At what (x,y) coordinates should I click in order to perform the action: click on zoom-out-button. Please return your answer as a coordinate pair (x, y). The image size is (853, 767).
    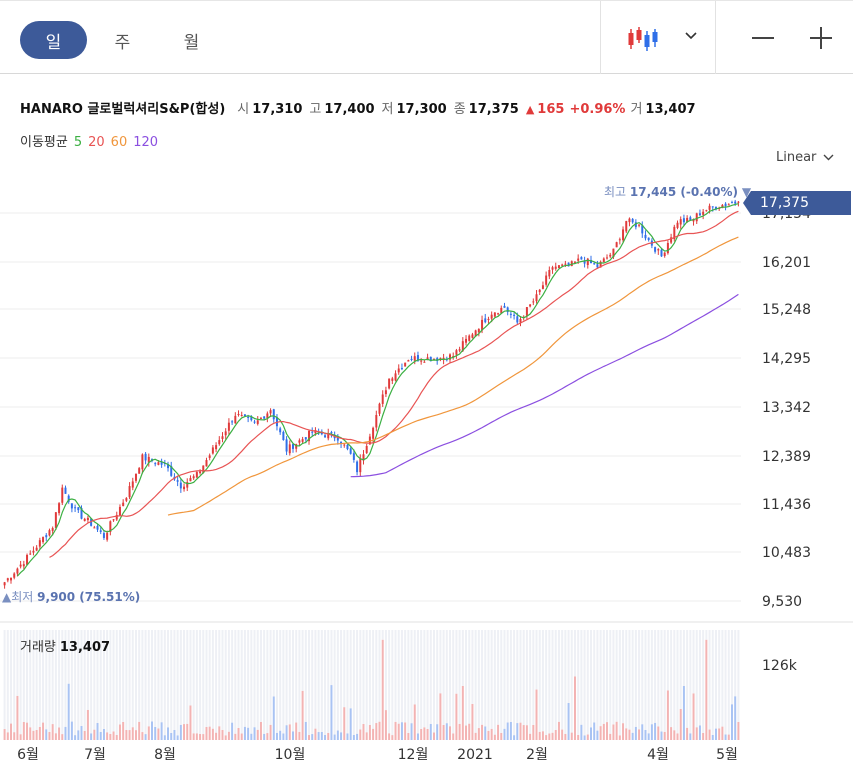
    Looking at the image, I should click on (763, 38).